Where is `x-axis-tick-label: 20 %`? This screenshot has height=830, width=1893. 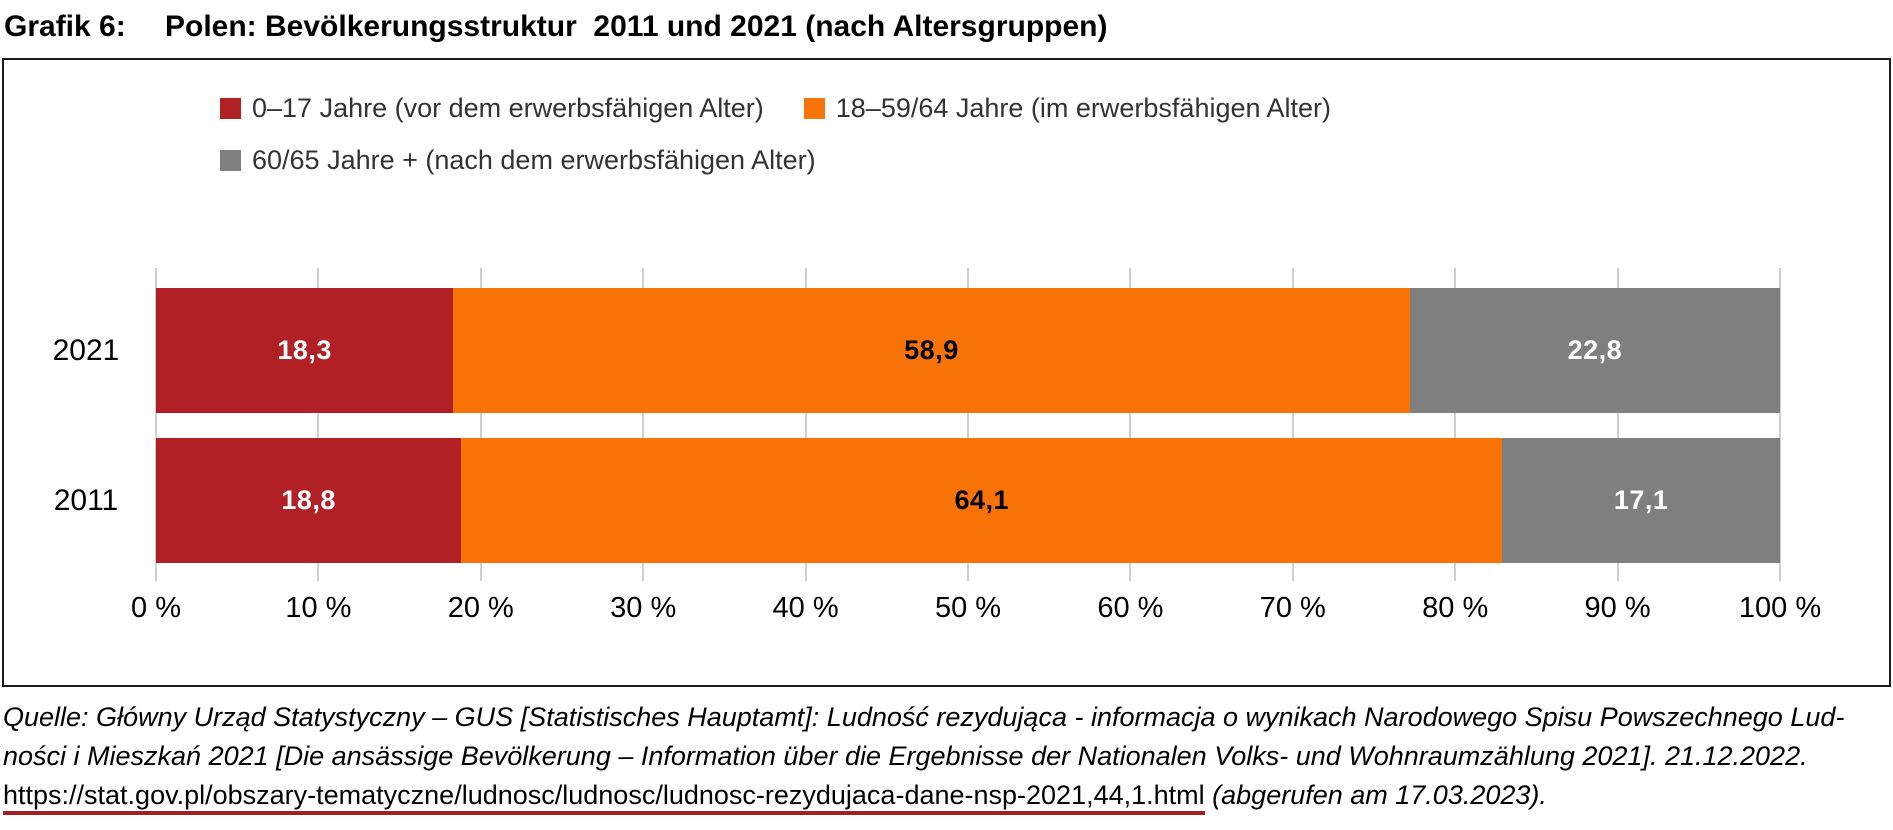
x-axis-tick-label: 20 % is located at coordinates (480, 608).